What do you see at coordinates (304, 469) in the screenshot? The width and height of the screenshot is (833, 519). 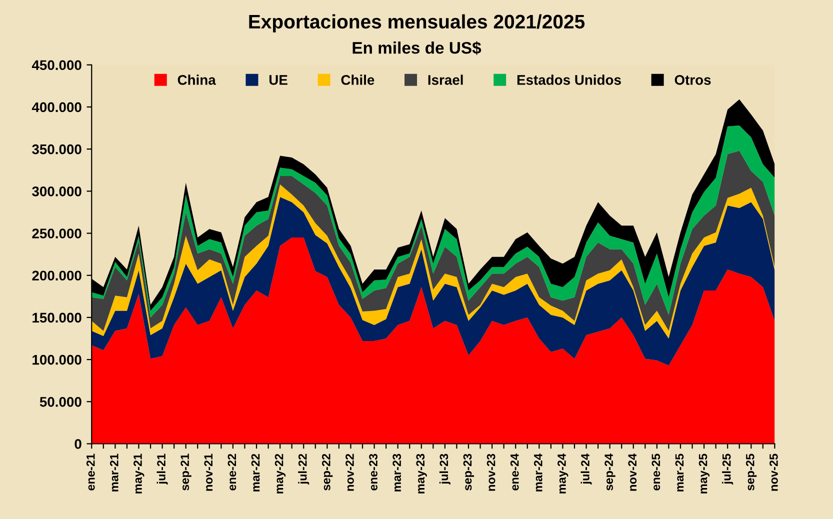 I see `x-tick-label: jul-22` at bounding box center [304, 469].